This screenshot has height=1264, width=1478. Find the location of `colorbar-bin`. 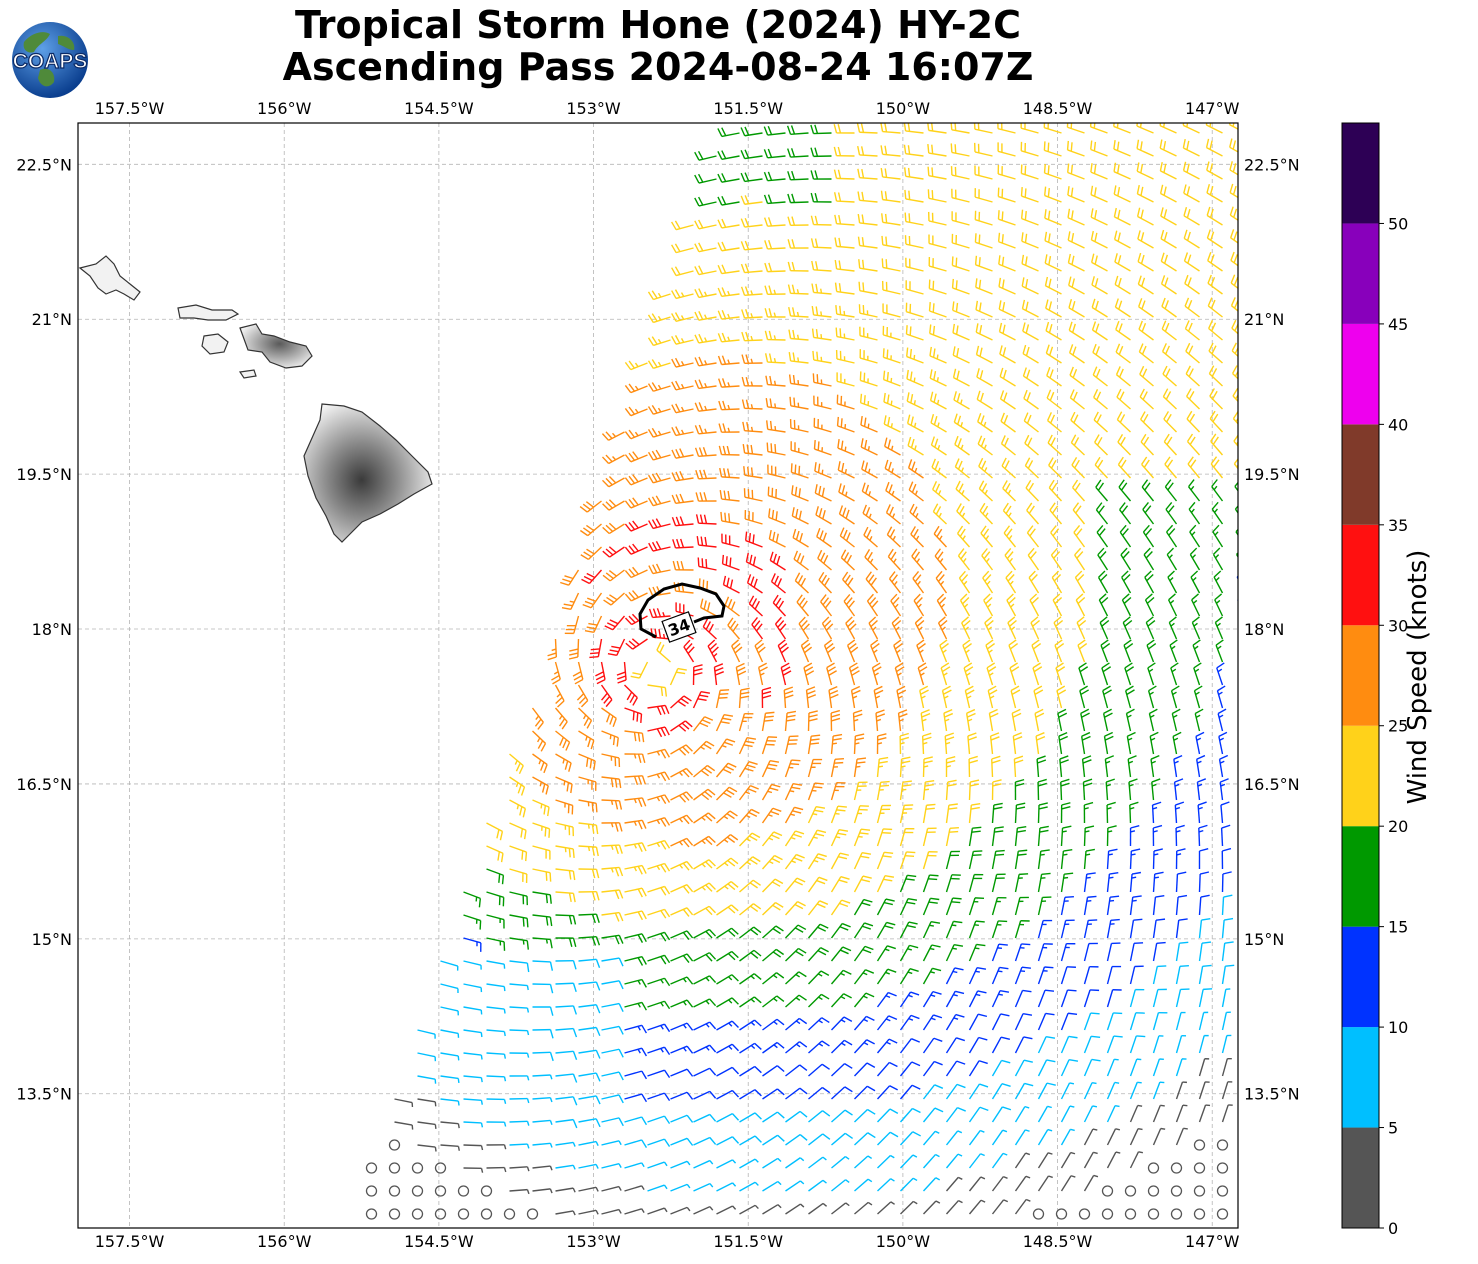

colorbar-bin is located at coordinates (1360, 273).